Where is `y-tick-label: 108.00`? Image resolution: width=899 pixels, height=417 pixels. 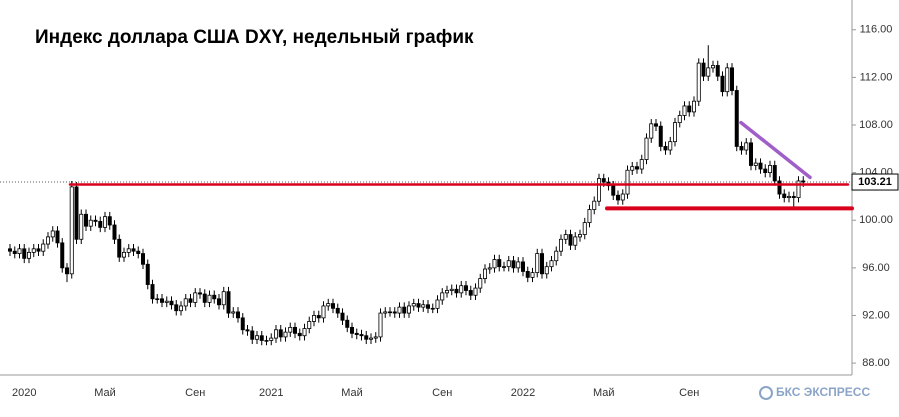 y-tick-label: 108.00 is located at coordinates (876, 125).